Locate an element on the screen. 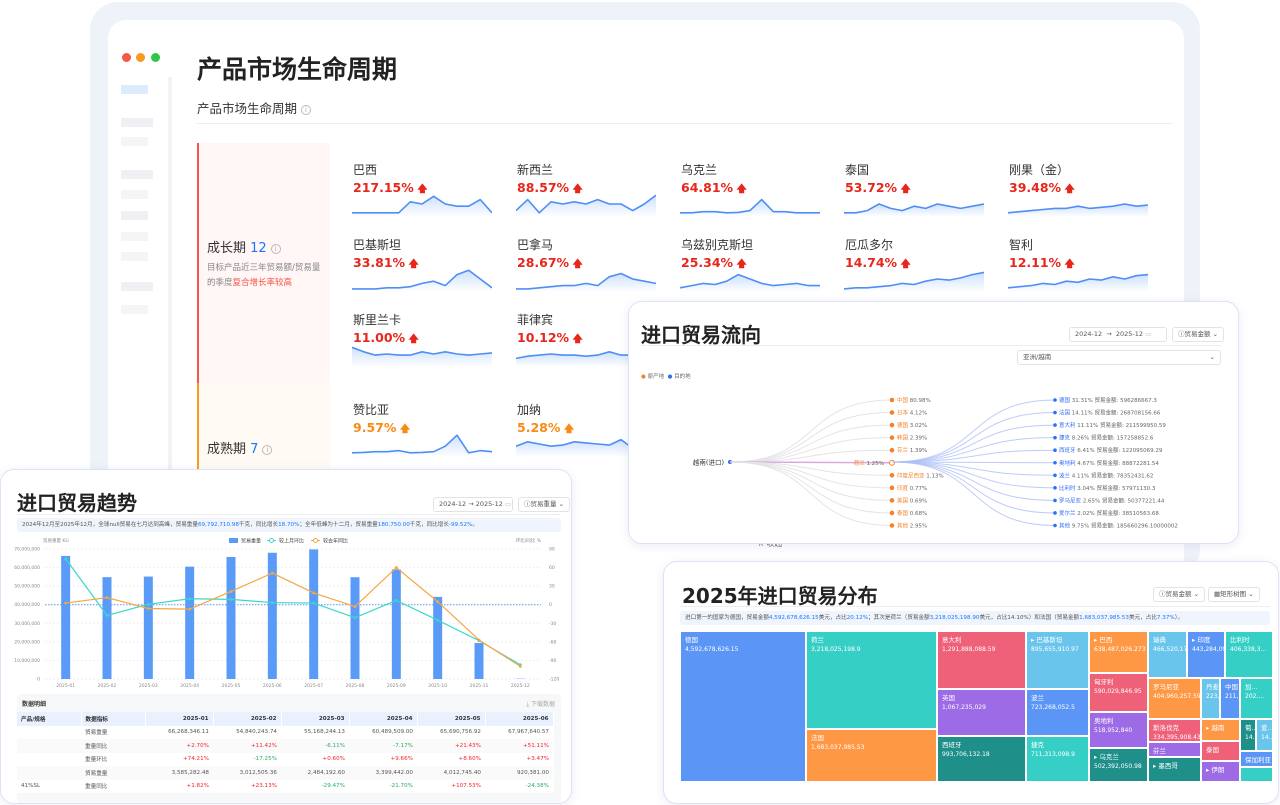 This screenshot has height=805, width=1280. treemap-cell: 德国 4,592,678,626.15 is located at coordinates (743, 706).